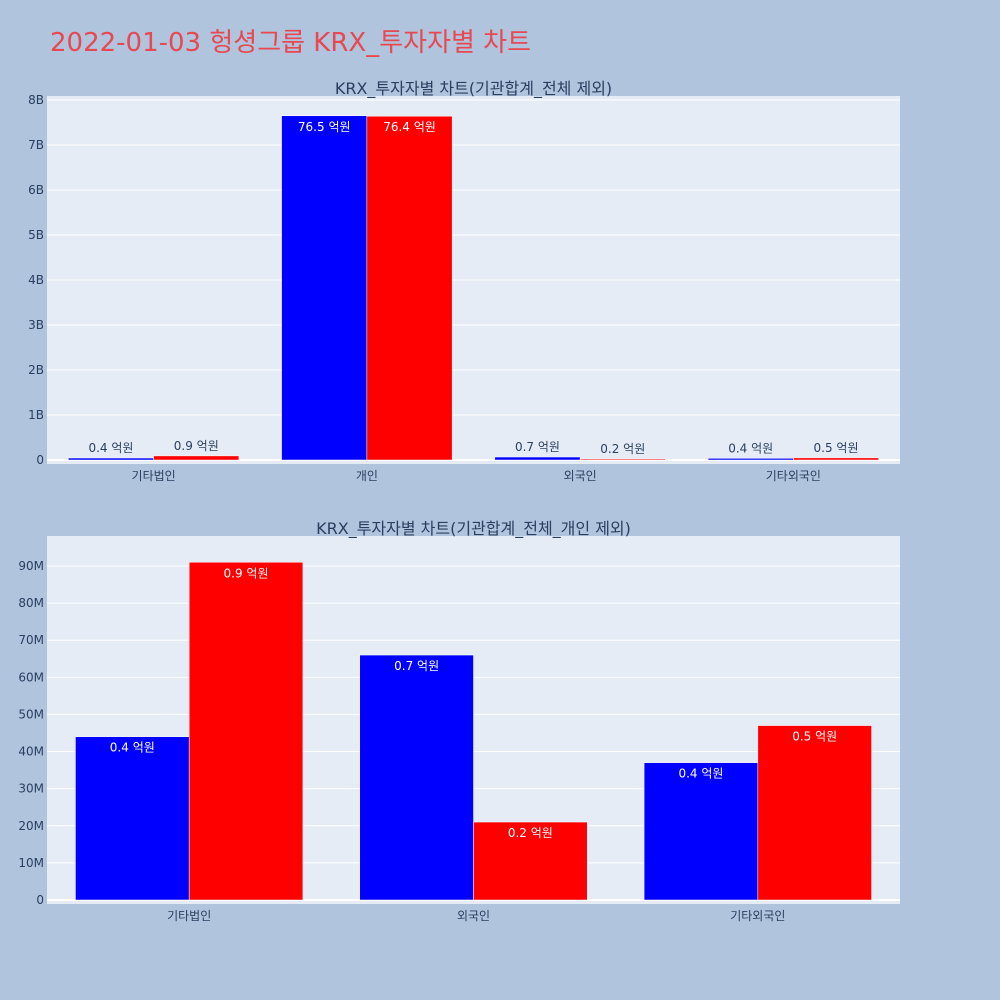 Image resolution: width=1000 pixels, height=1000 pixels. Describe the element at coordinates (36, 325) in the screenshot. I see `chart-1-y-tick-label: 3B` at that location.